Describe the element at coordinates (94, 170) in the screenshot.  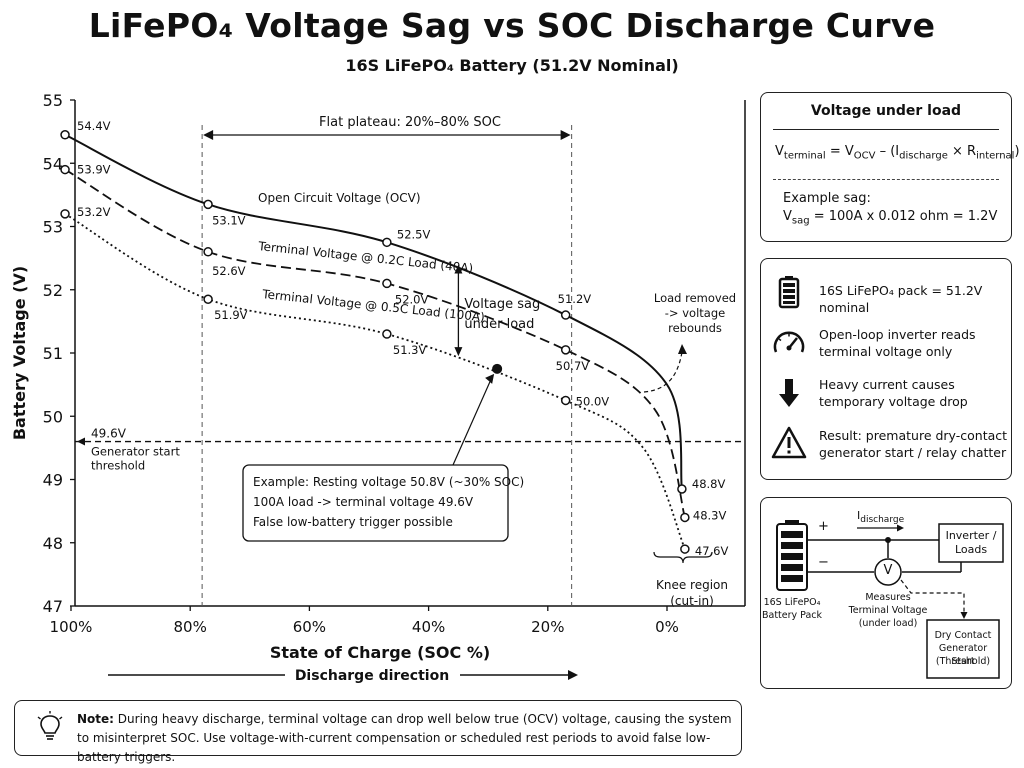
I see `data-point-label: 53.9V` at that location.